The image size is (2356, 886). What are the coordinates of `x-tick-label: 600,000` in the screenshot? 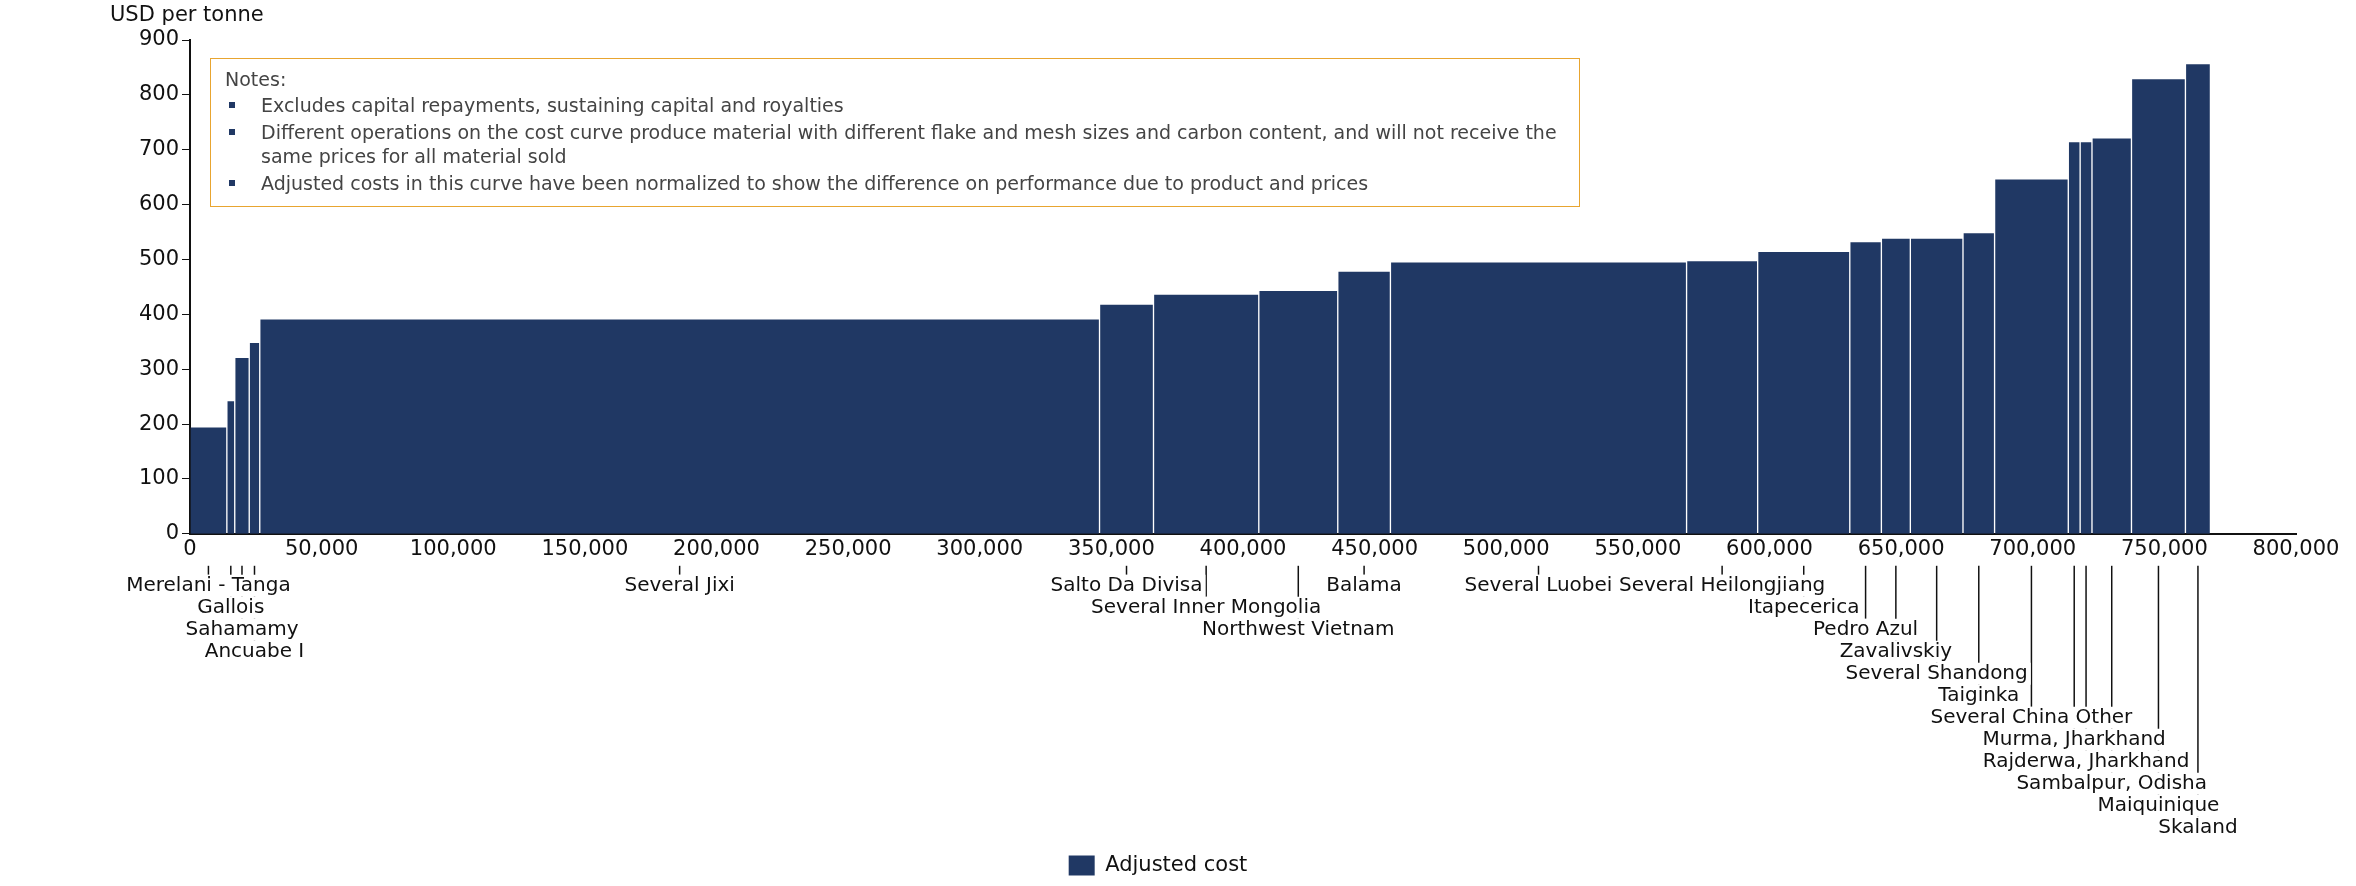 It's located at (1769, 547).